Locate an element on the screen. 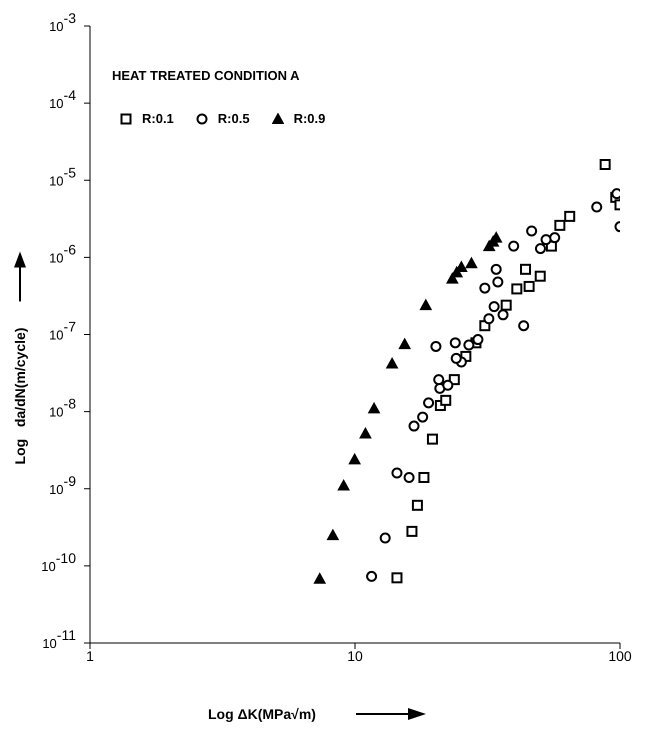 This screenshot has height=748, width=652. legend-label: R:0.1 is located at coordinates (158, 118).